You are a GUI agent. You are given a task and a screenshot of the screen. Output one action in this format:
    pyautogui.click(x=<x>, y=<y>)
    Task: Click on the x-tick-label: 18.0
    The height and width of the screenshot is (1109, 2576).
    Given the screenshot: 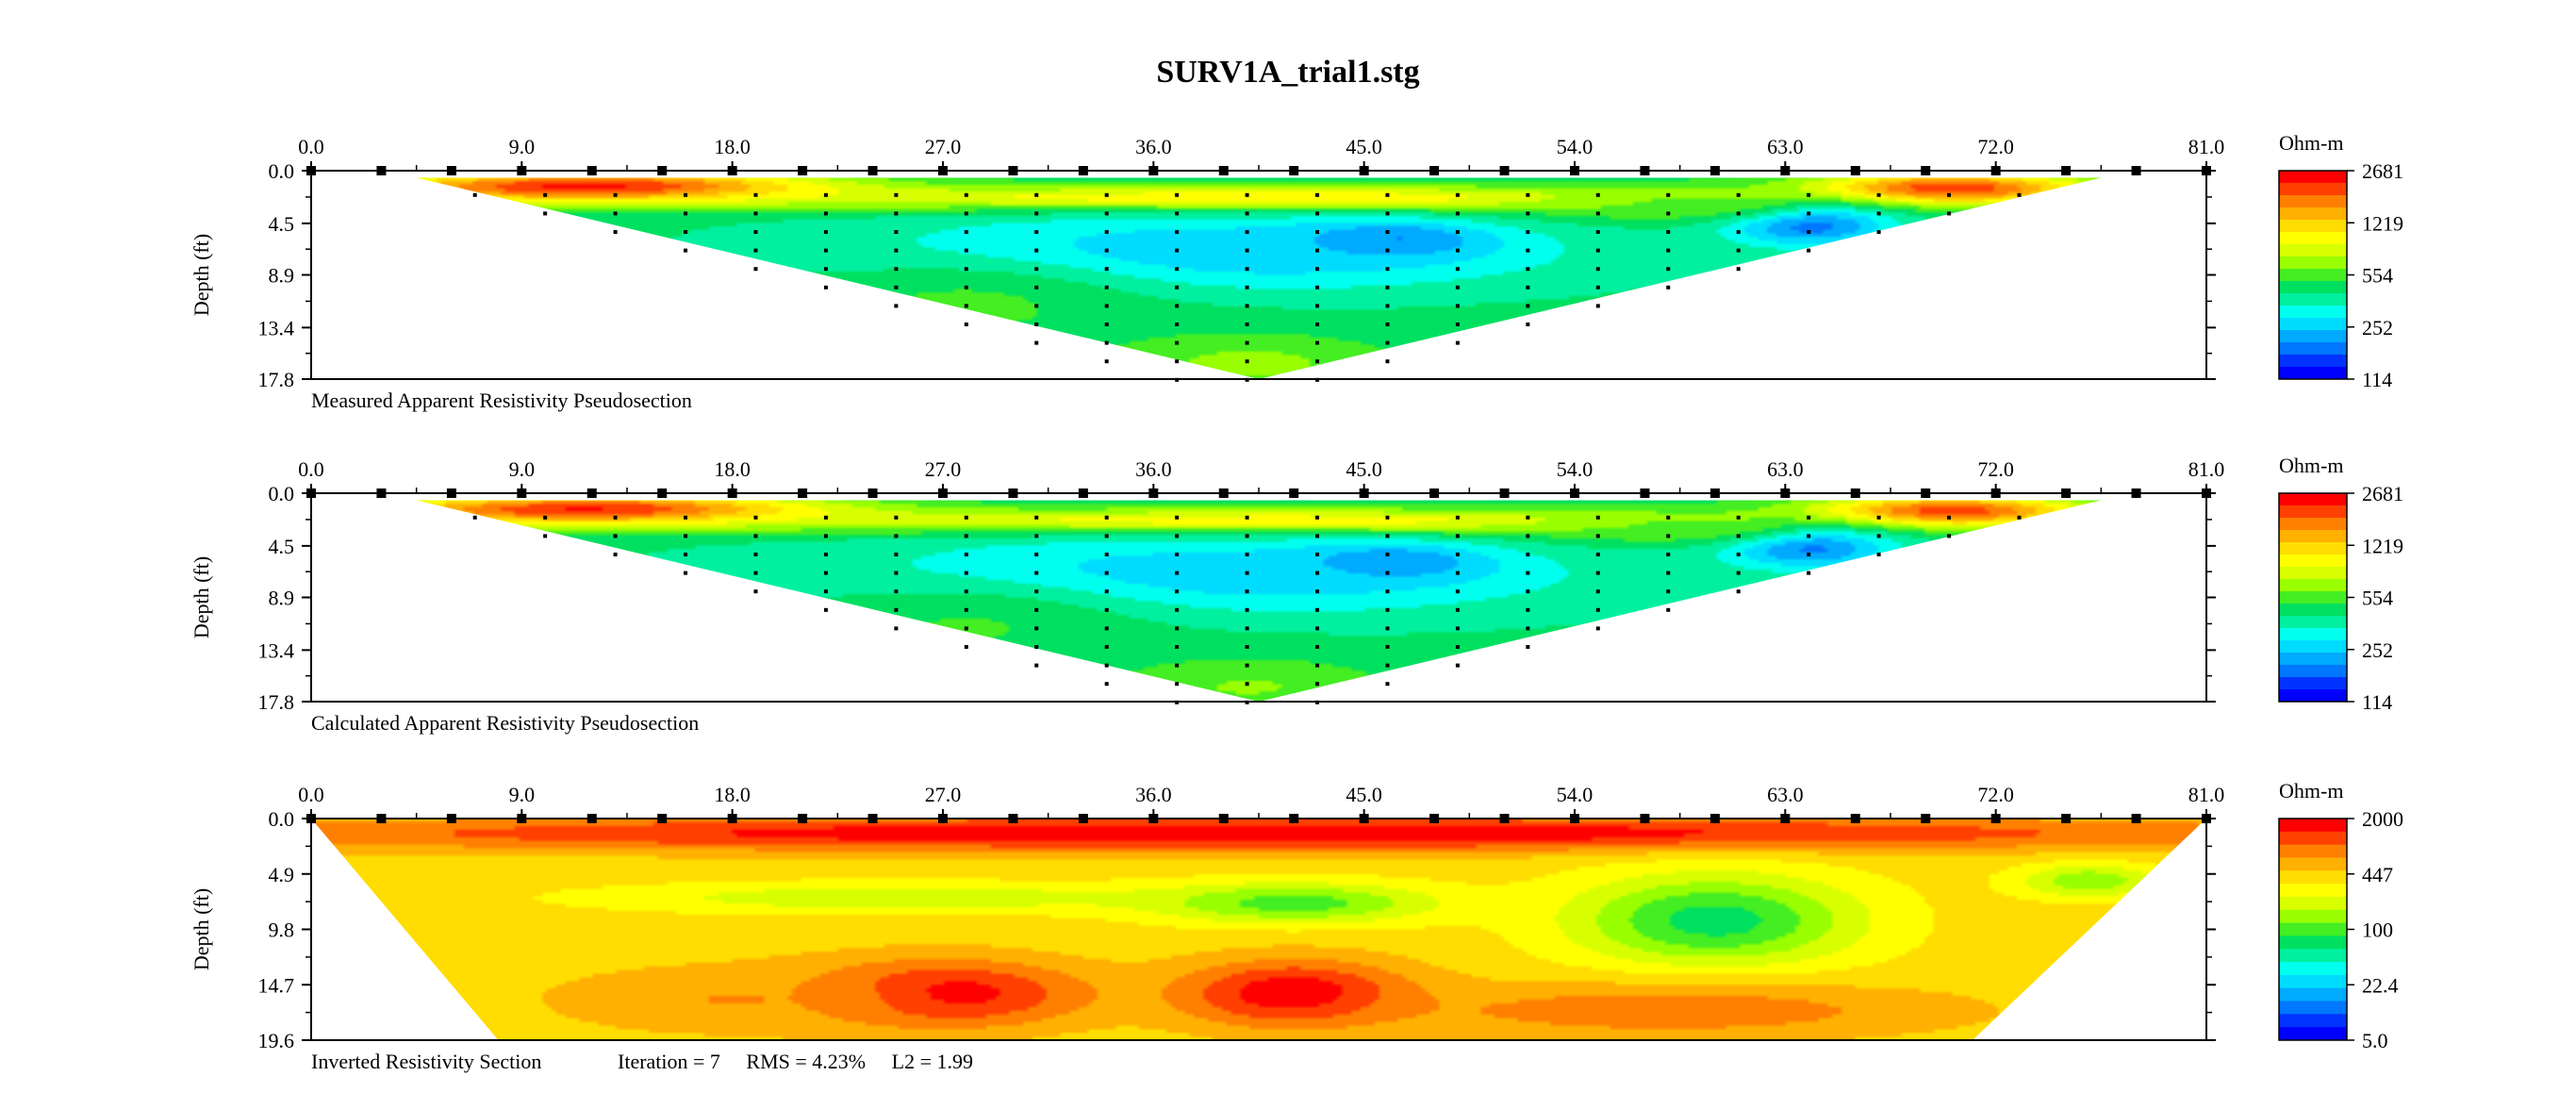 What is the action you would take?
    pyautogui.click(x=732, y=146)
    